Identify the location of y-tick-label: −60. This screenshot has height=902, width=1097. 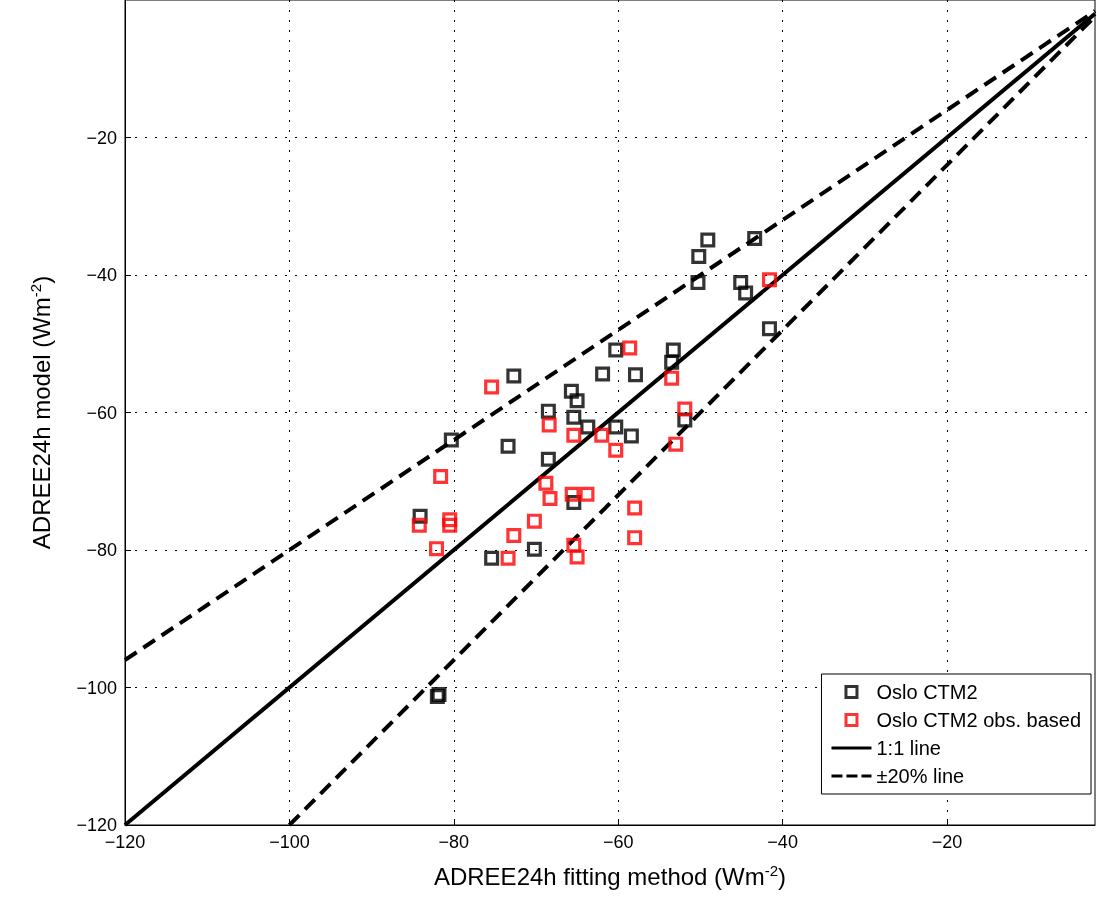
(101, 412).